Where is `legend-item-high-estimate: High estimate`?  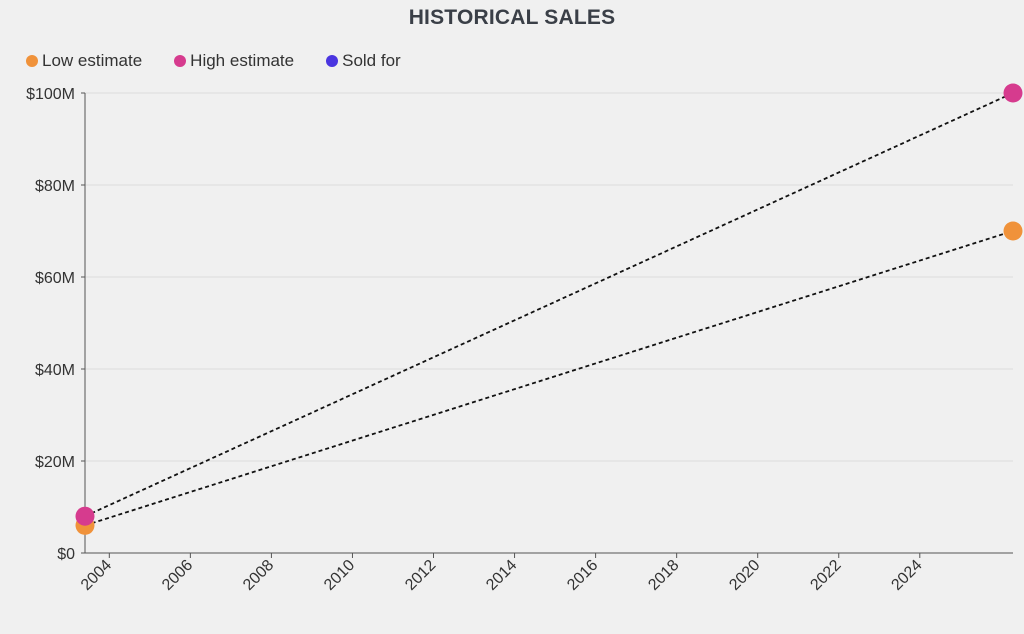 legend-item-high-estimate: High estimate is located at coordinates (234, 61).